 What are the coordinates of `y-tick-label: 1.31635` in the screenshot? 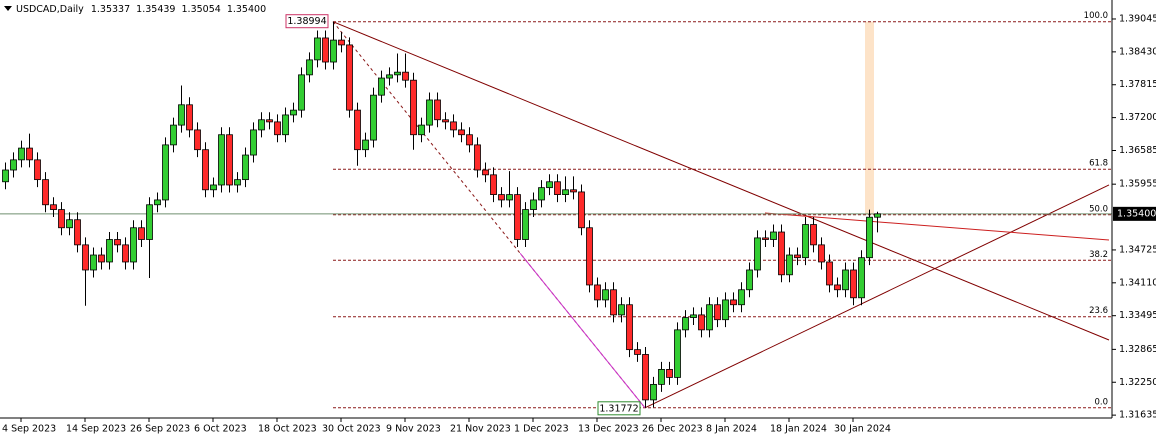 It's located at (1137, 415).